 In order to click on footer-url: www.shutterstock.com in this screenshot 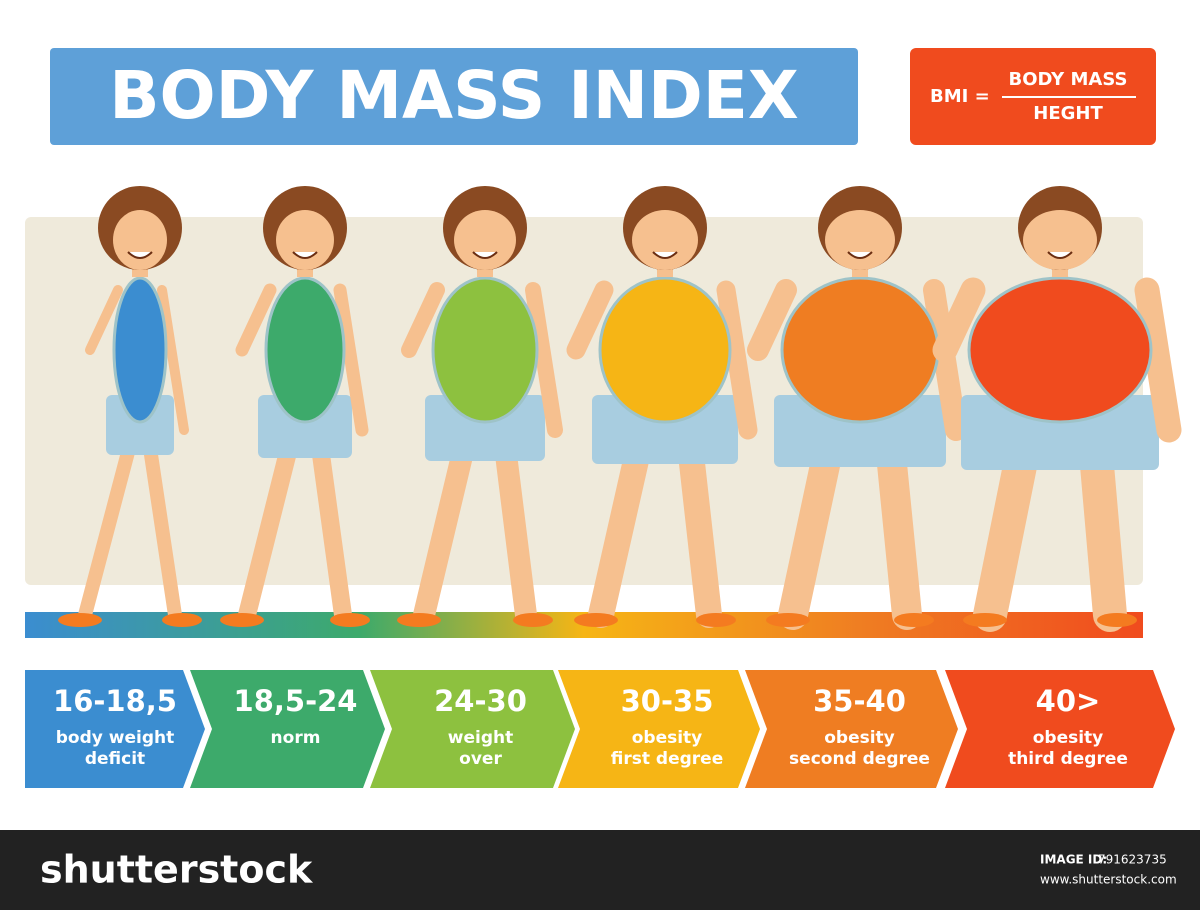, I will do `click(1108, 880)`.